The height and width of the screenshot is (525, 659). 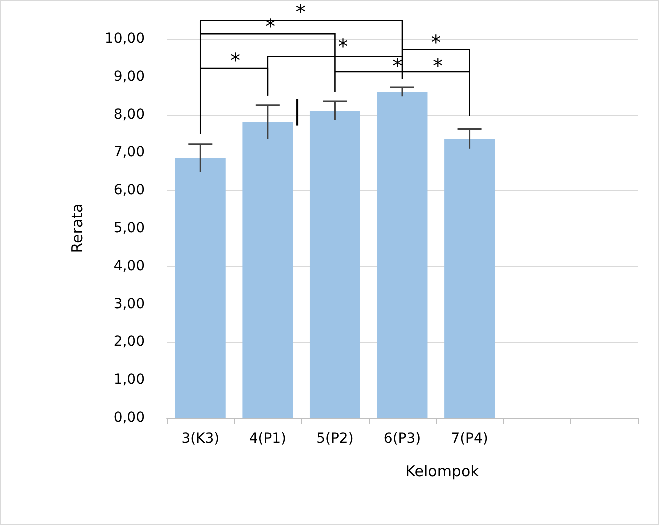 What do you see at coordinates (268, 439) in the screenshot?
I see `x-tick-label: 4(P1)` at bounding box center [268, 439].